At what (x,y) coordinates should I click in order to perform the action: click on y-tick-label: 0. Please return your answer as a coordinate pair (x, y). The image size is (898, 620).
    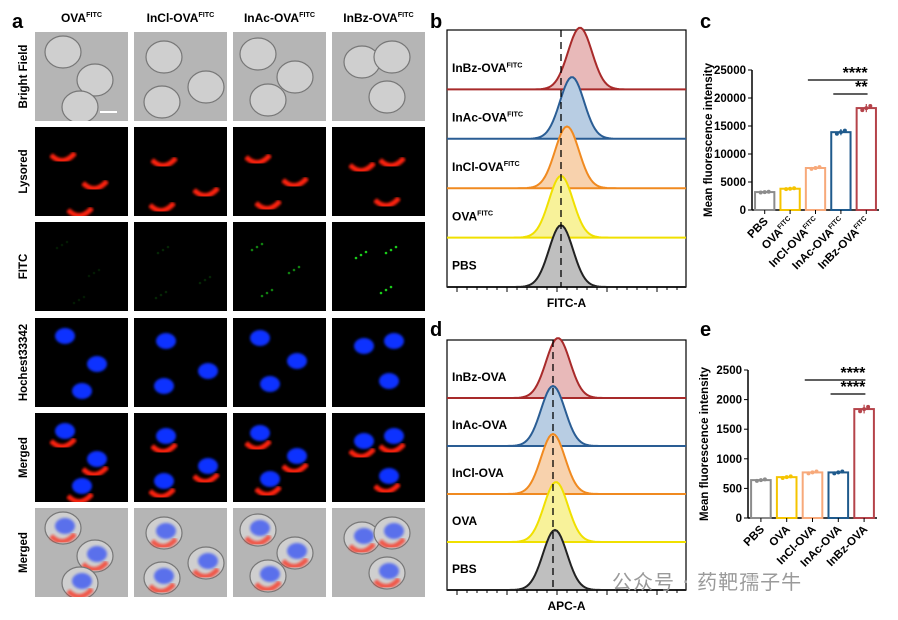
    Looking at the image, I should click on (739, 519).